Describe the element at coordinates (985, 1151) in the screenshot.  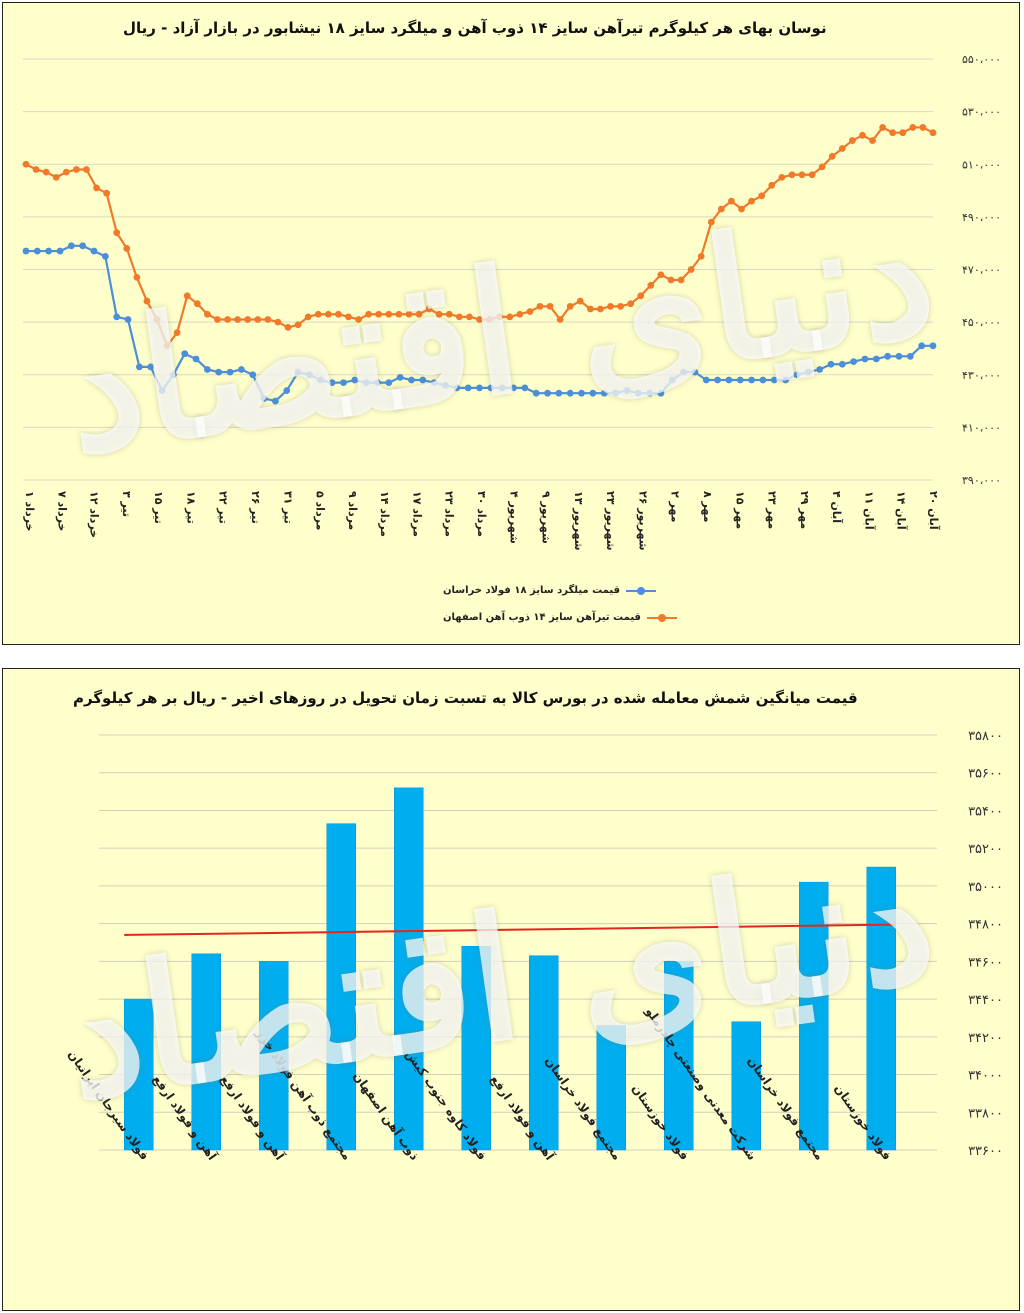
I see `y-tick-label: ۳۳۶۰۰` at that location.